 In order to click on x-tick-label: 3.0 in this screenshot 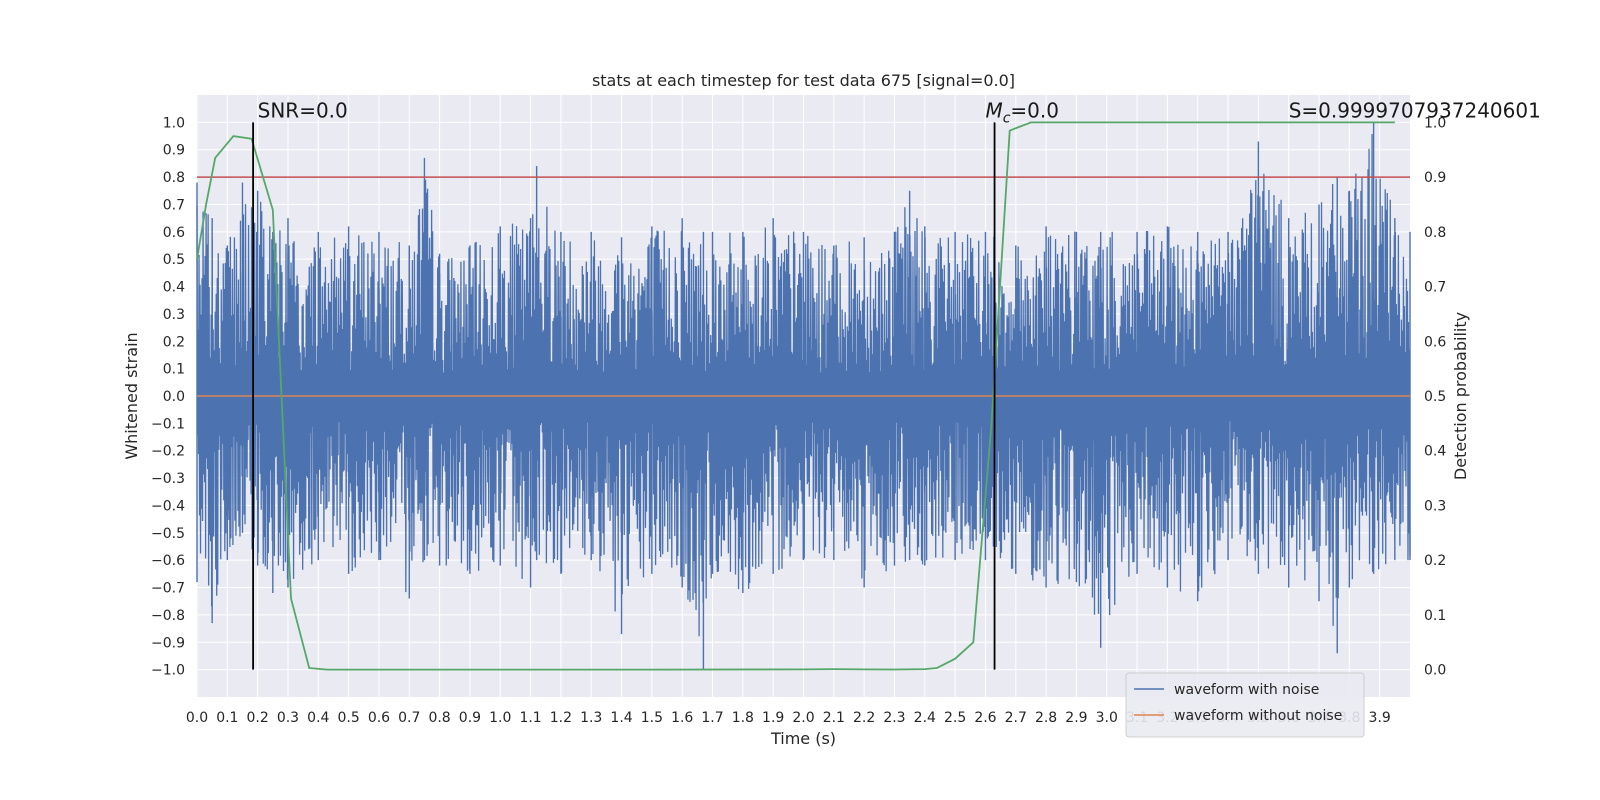, I will do `click(1107, 718)`.